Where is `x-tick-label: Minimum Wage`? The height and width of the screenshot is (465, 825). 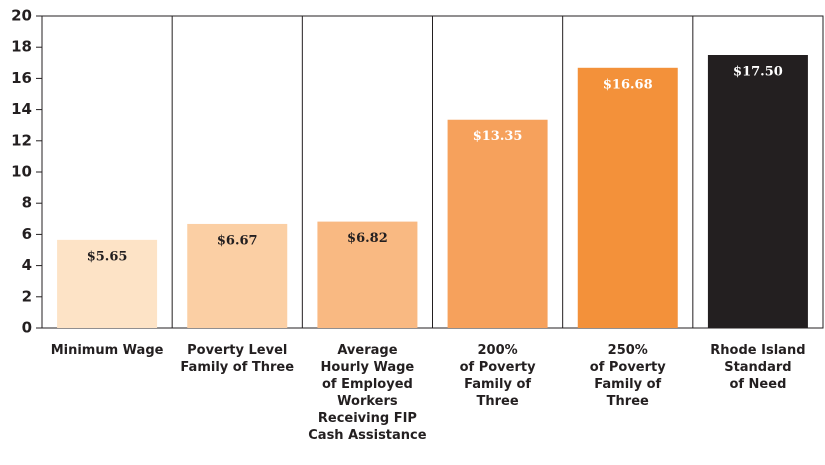 x-tick-label: Minimum Wage is located at coordinates (107, 350).